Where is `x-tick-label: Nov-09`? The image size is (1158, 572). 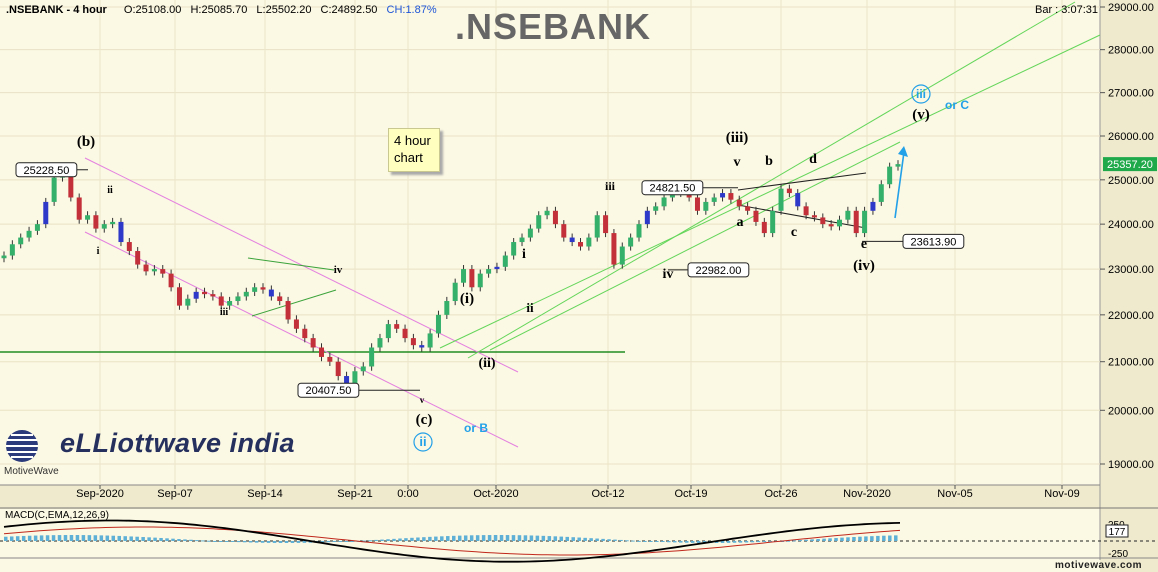 x-tick-label: Nov-09 is located at coordinates (1061, 494).